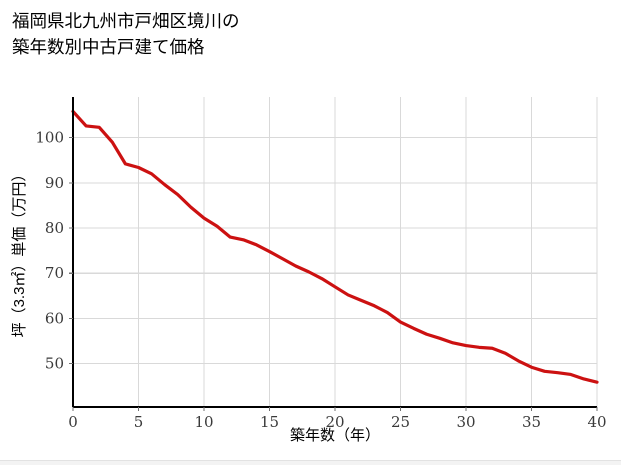  What do you see at coordinates (203, 422) in the screenshot?
I see `x-tick-label: 10` at bounding box center [203, 422].